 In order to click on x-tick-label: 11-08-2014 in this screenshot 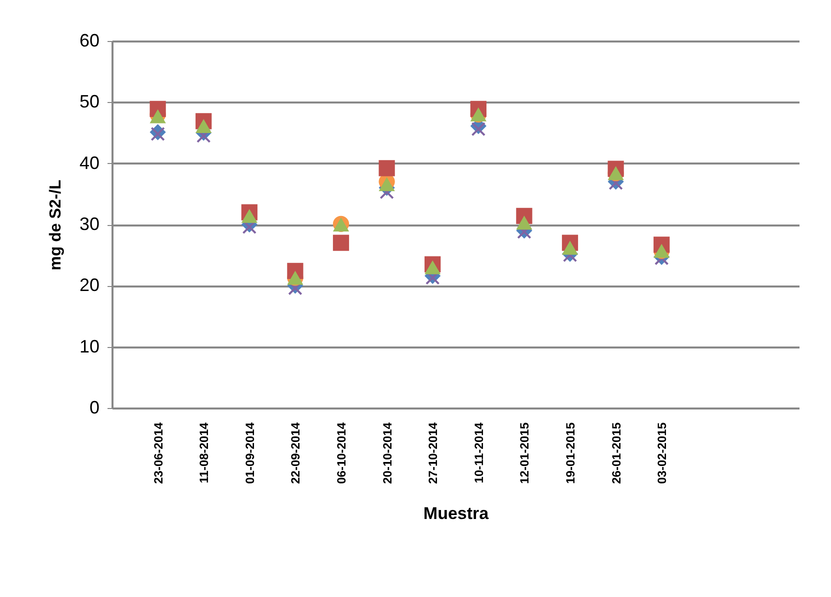, I will do `click(204, 453)`.